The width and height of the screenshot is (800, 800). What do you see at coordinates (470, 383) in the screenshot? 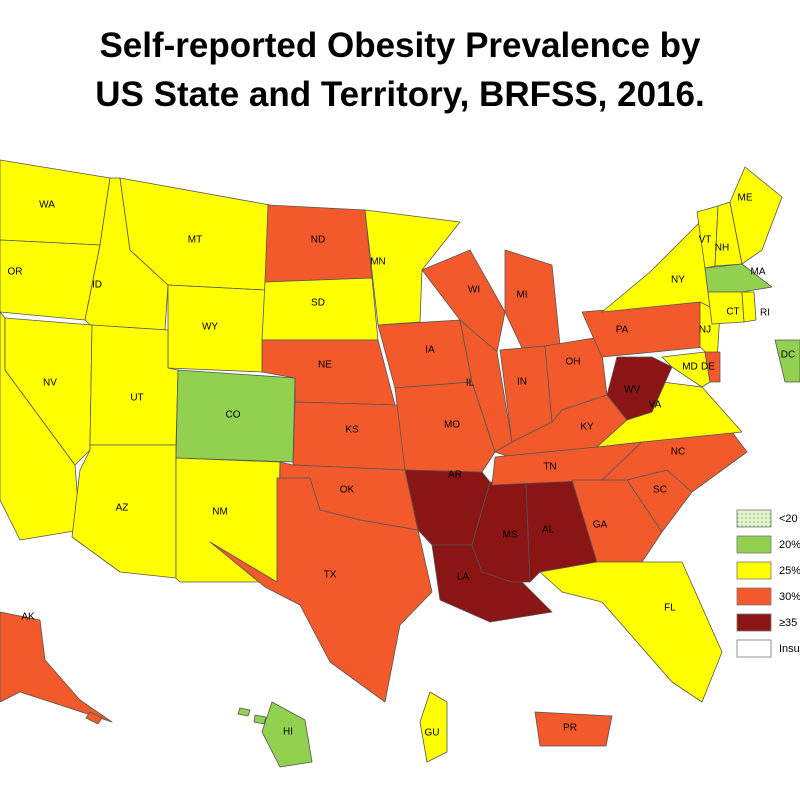
I see `state-label: IL` at bounding box center [470, 383].